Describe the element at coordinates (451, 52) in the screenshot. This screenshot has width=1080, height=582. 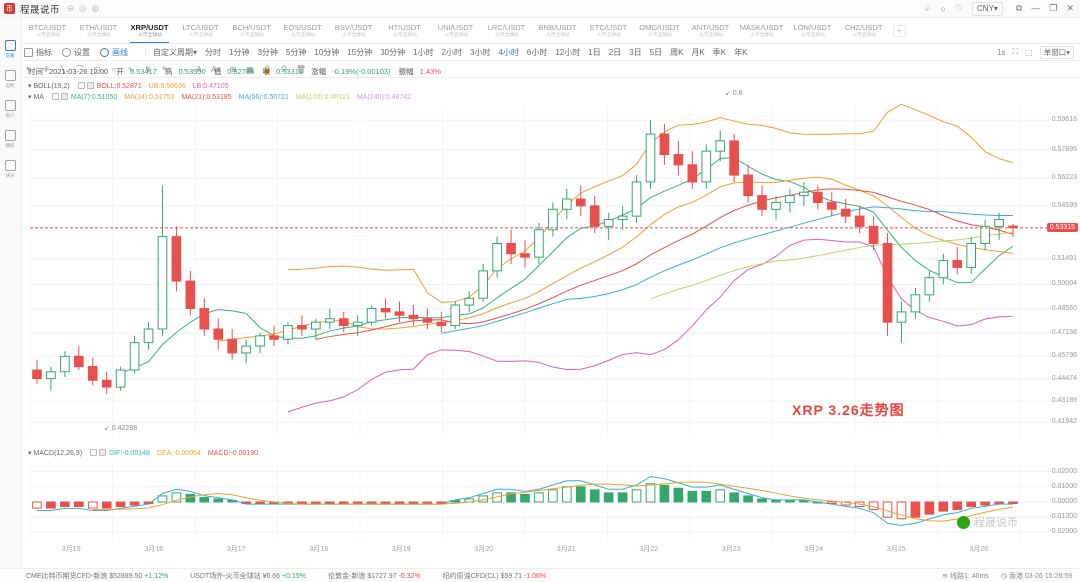
I see `period-2小时: 2小时` at that location.